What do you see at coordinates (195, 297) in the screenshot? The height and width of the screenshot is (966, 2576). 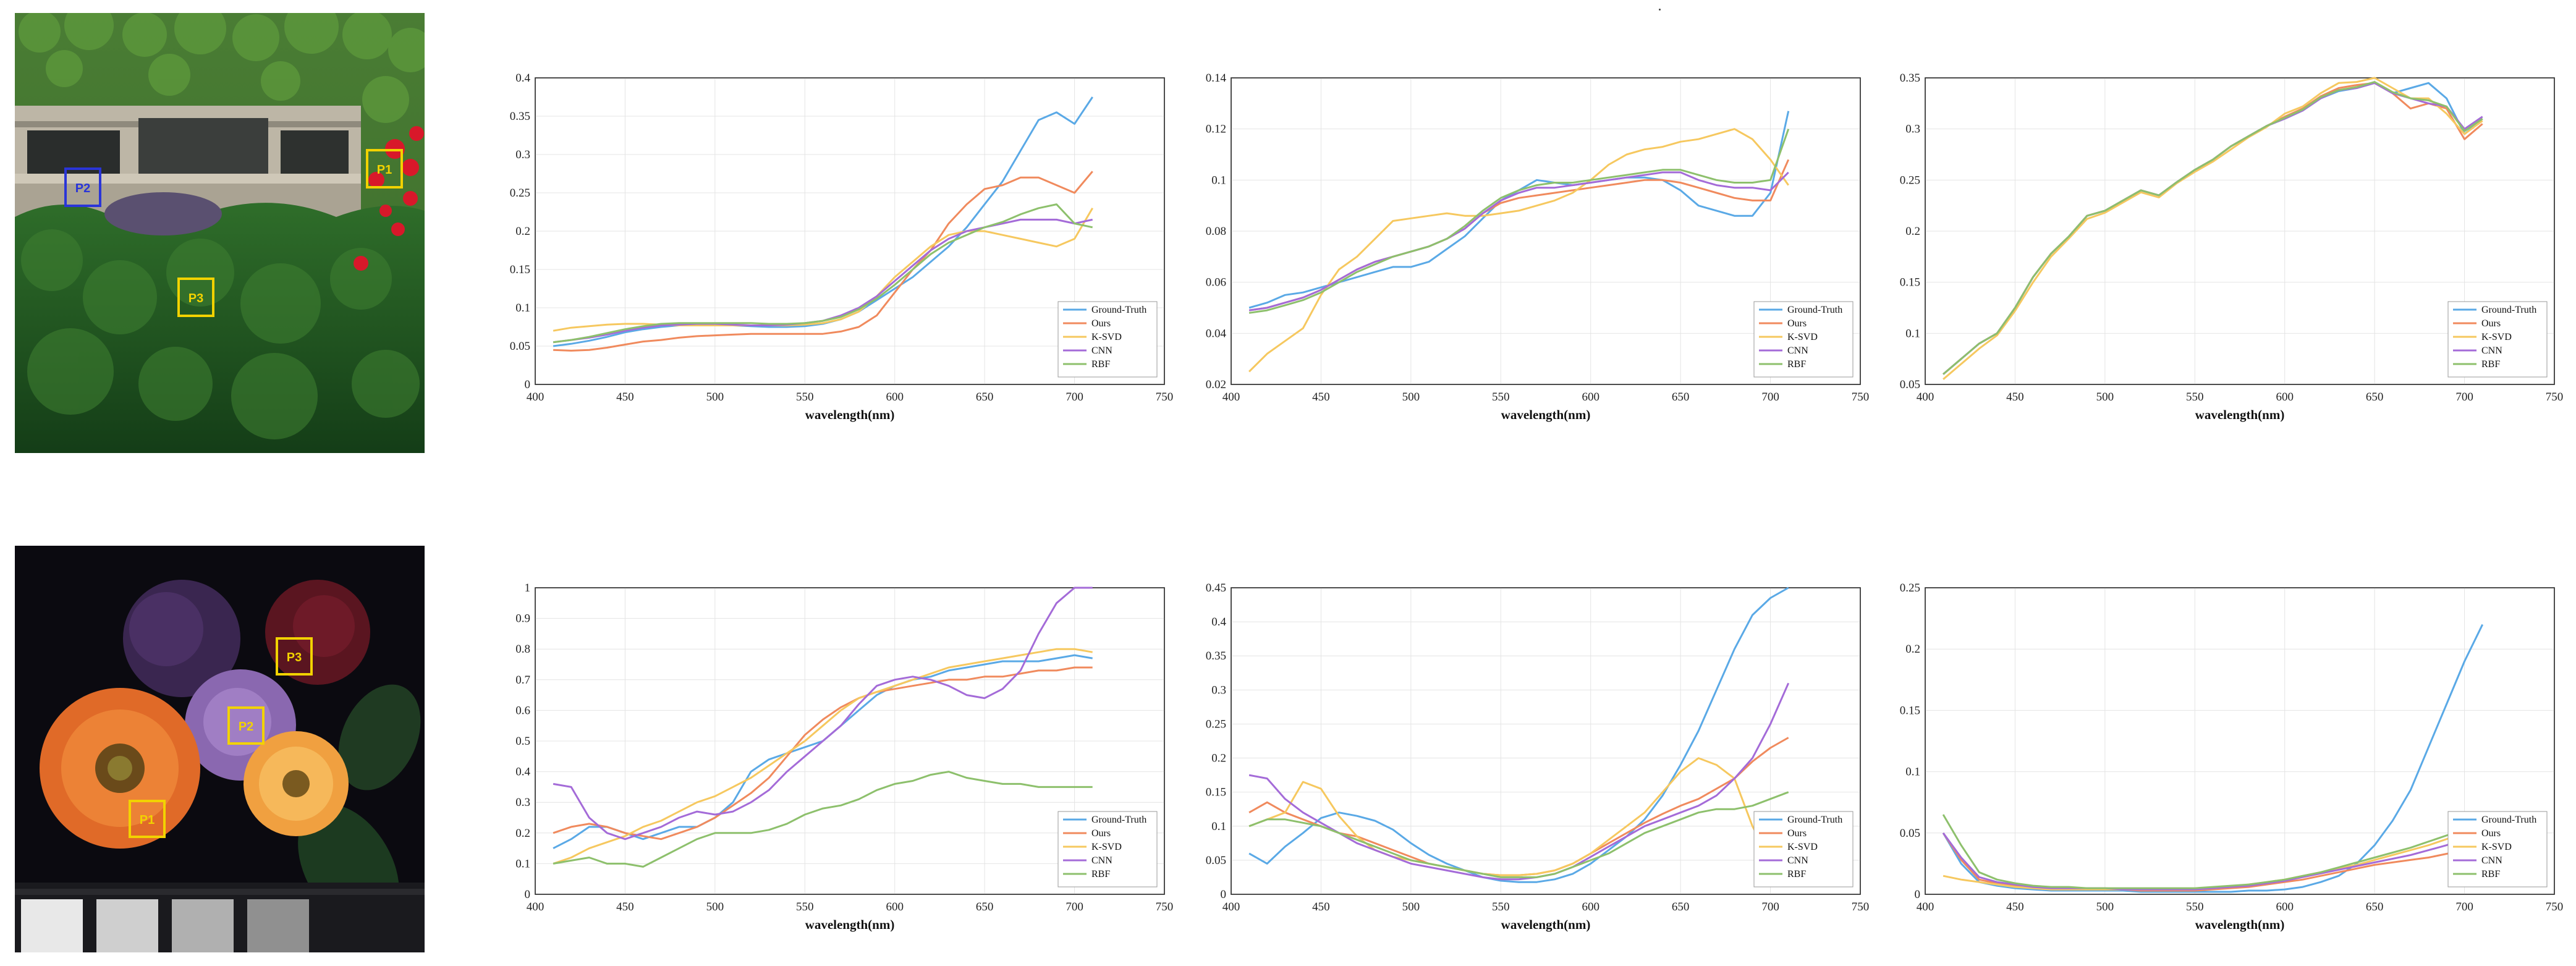 I see `marker-p3: P3` at bounding box center [195, 297].